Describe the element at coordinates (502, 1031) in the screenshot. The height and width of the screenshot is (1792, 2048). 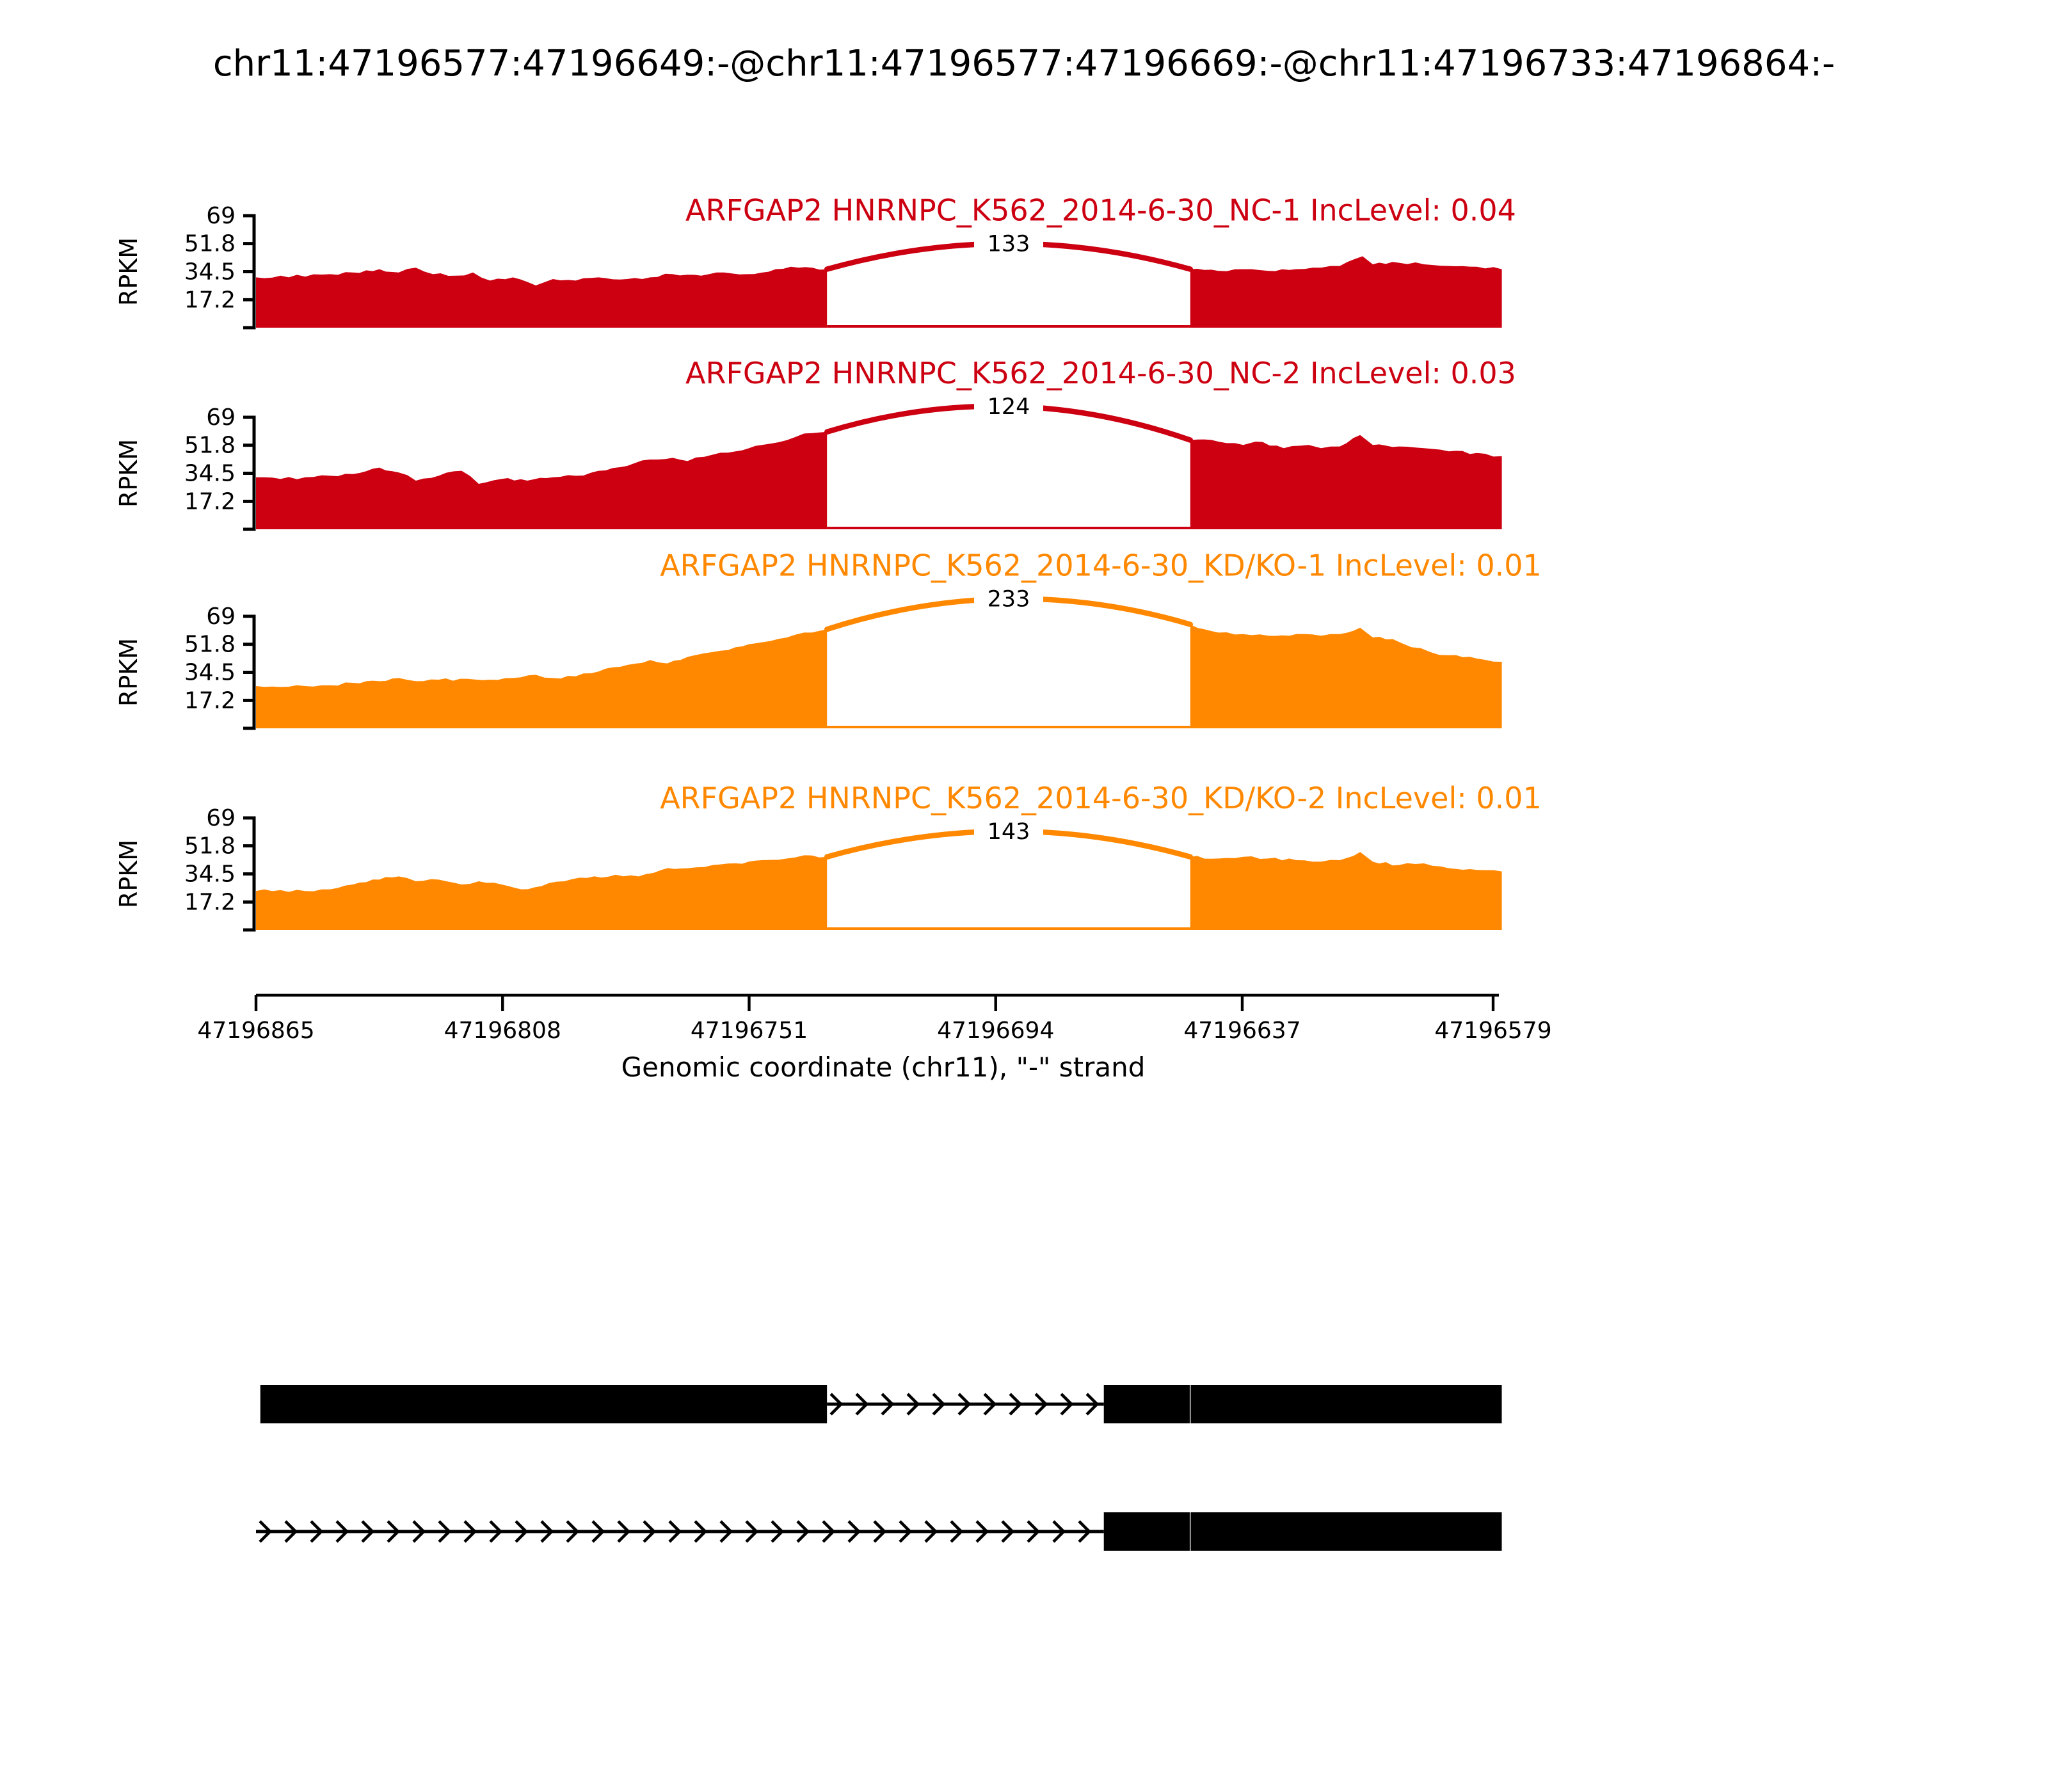
I see `x-axis-tick-label: 47196808` at that location.